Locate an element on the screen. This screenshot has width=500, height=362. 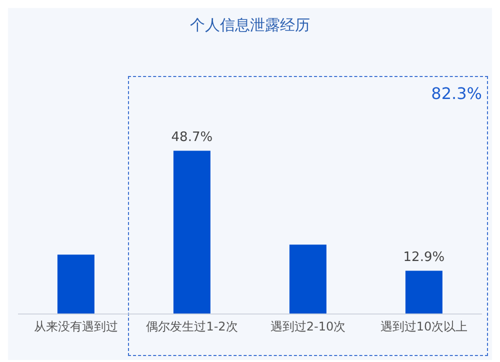
x-tick-label: 遇到过10次以上 is located at coordinates (424, 327).